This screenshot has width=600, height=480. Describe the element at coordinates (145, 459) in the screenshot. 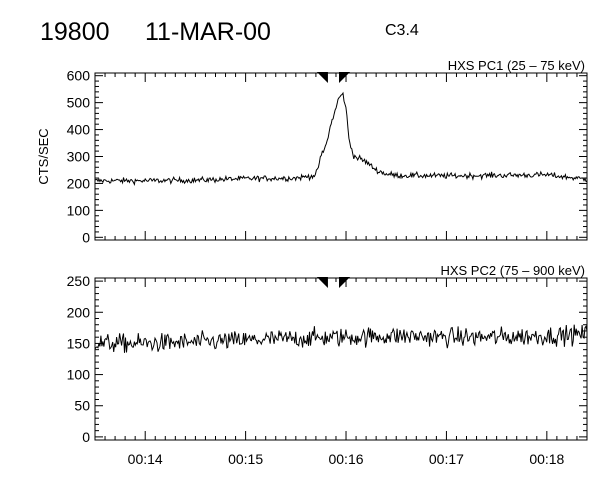

I see `x-tick-label: 00:14` at that location.